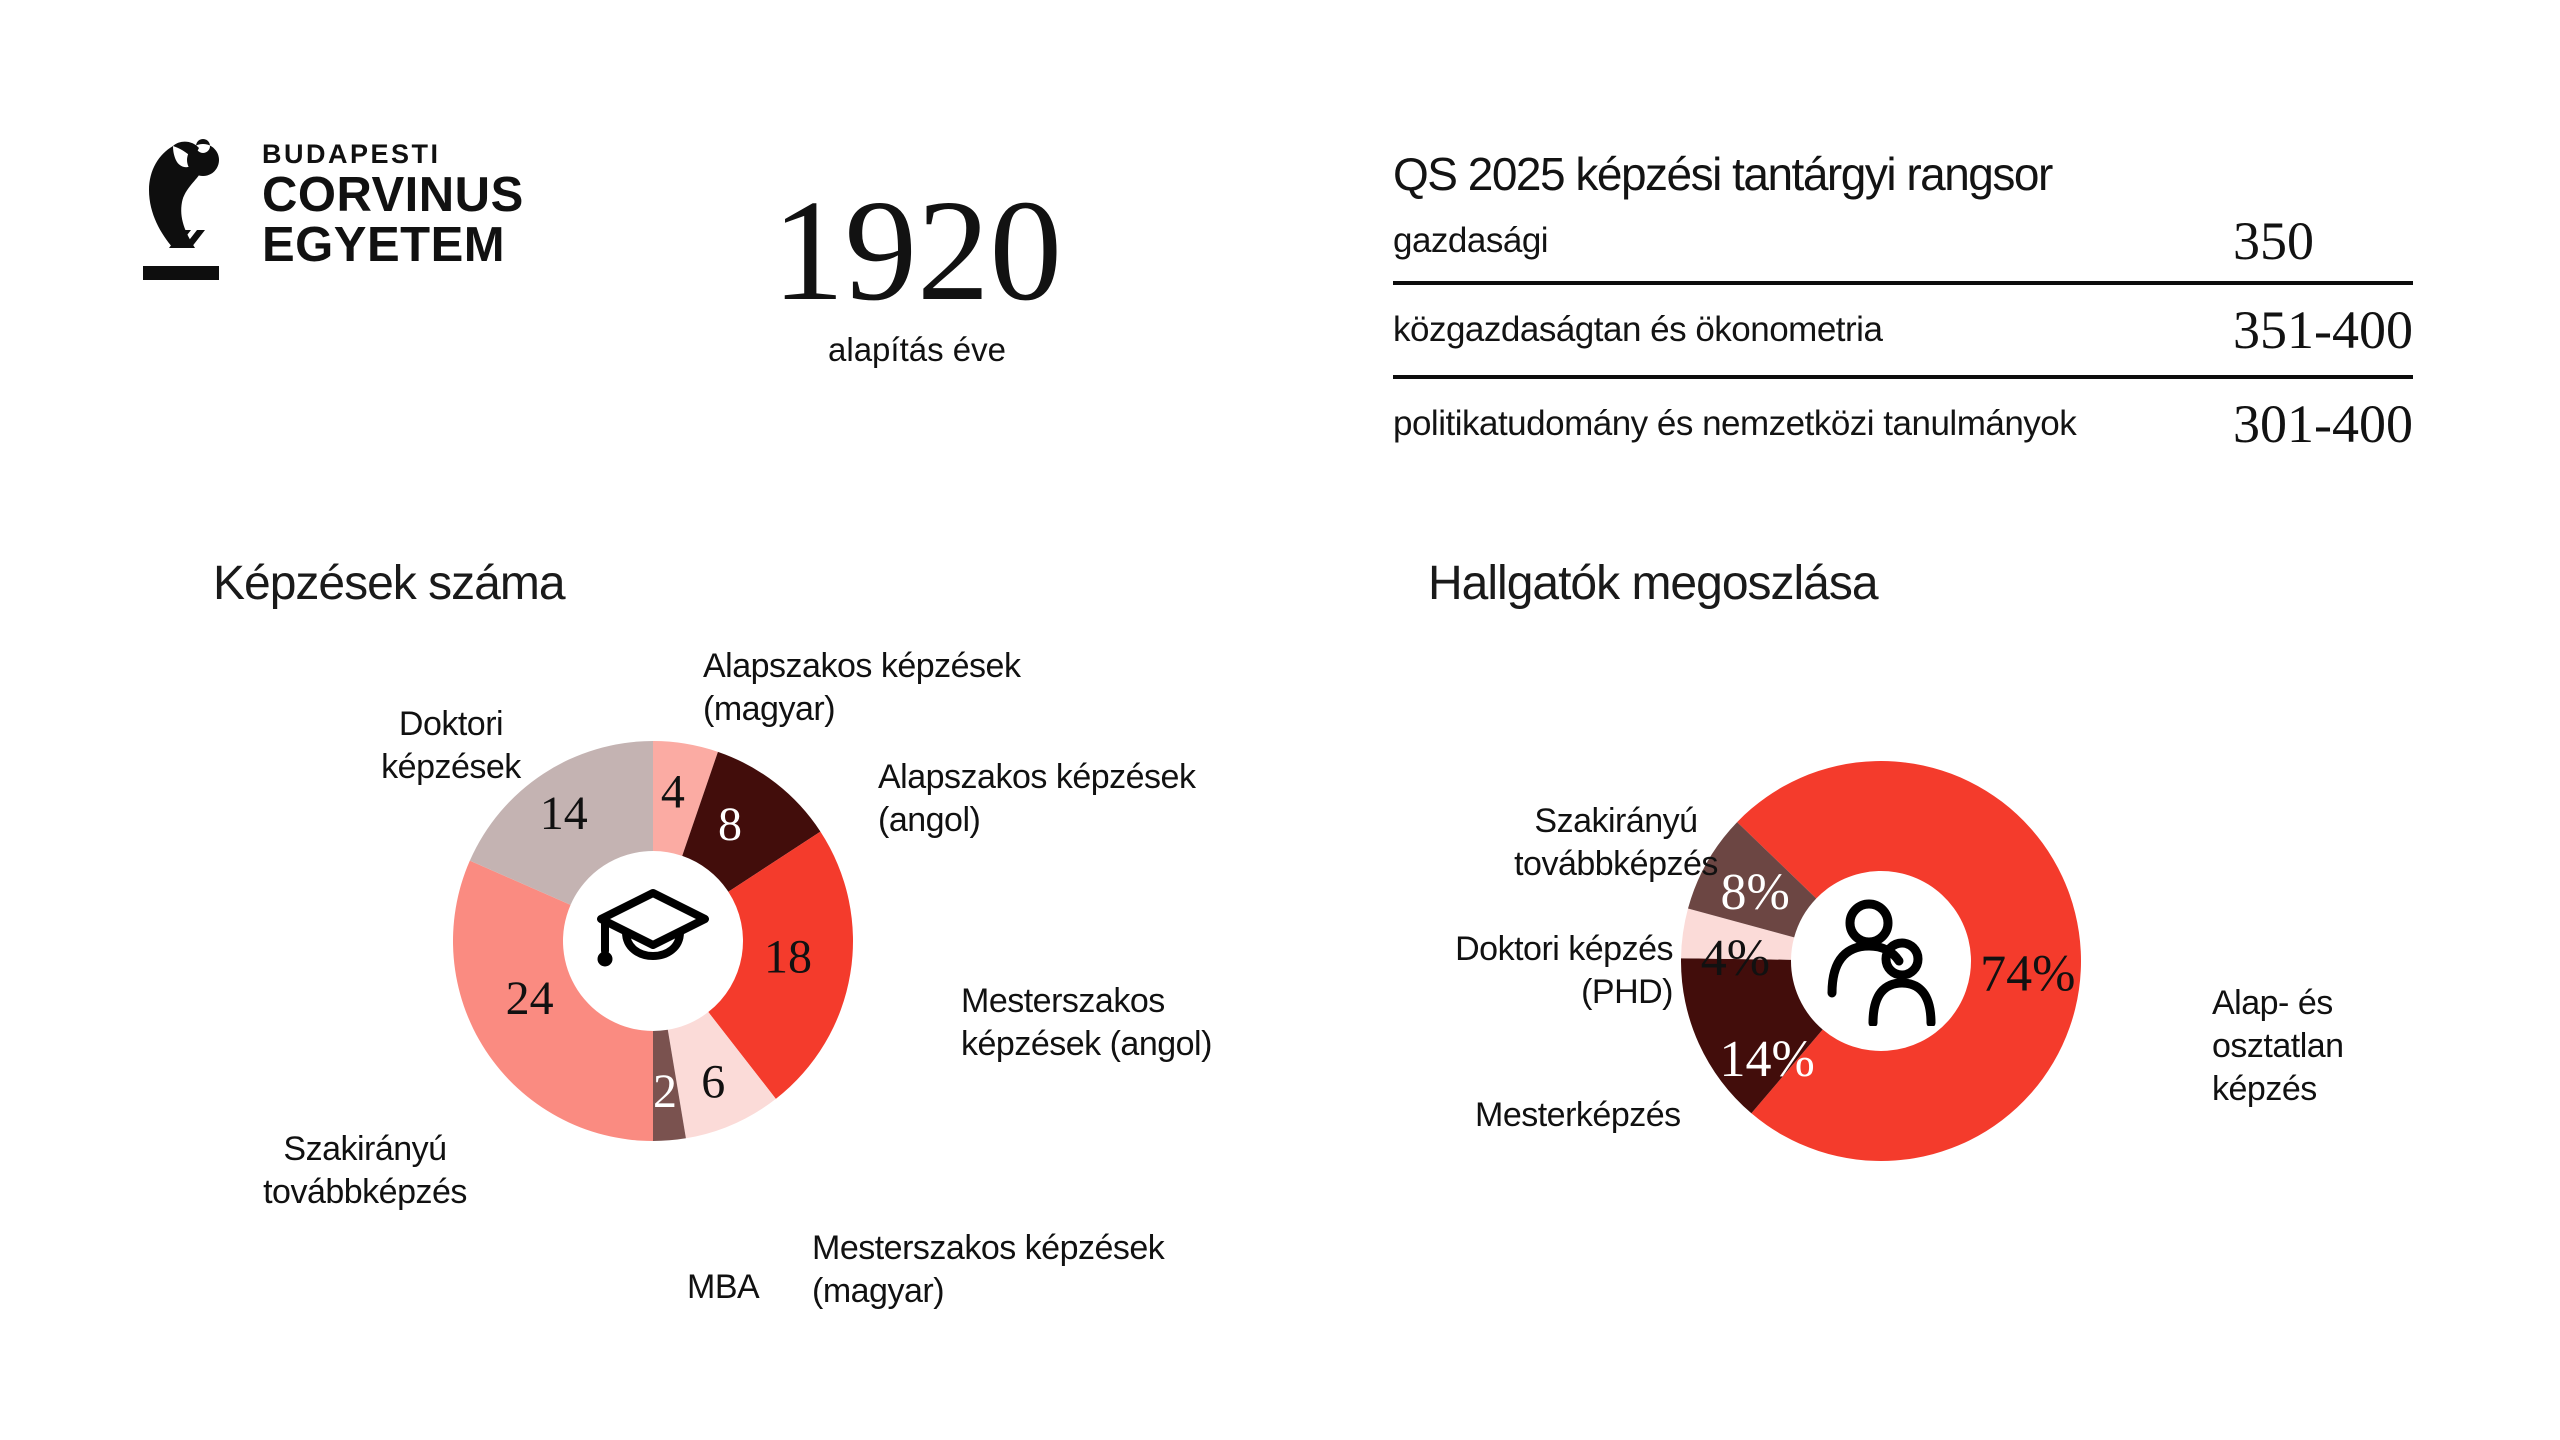  I want to click on segment-label-szakiranyu-tovabbkepzes: Szakirányú továbbképzés, so click(365, 1170).